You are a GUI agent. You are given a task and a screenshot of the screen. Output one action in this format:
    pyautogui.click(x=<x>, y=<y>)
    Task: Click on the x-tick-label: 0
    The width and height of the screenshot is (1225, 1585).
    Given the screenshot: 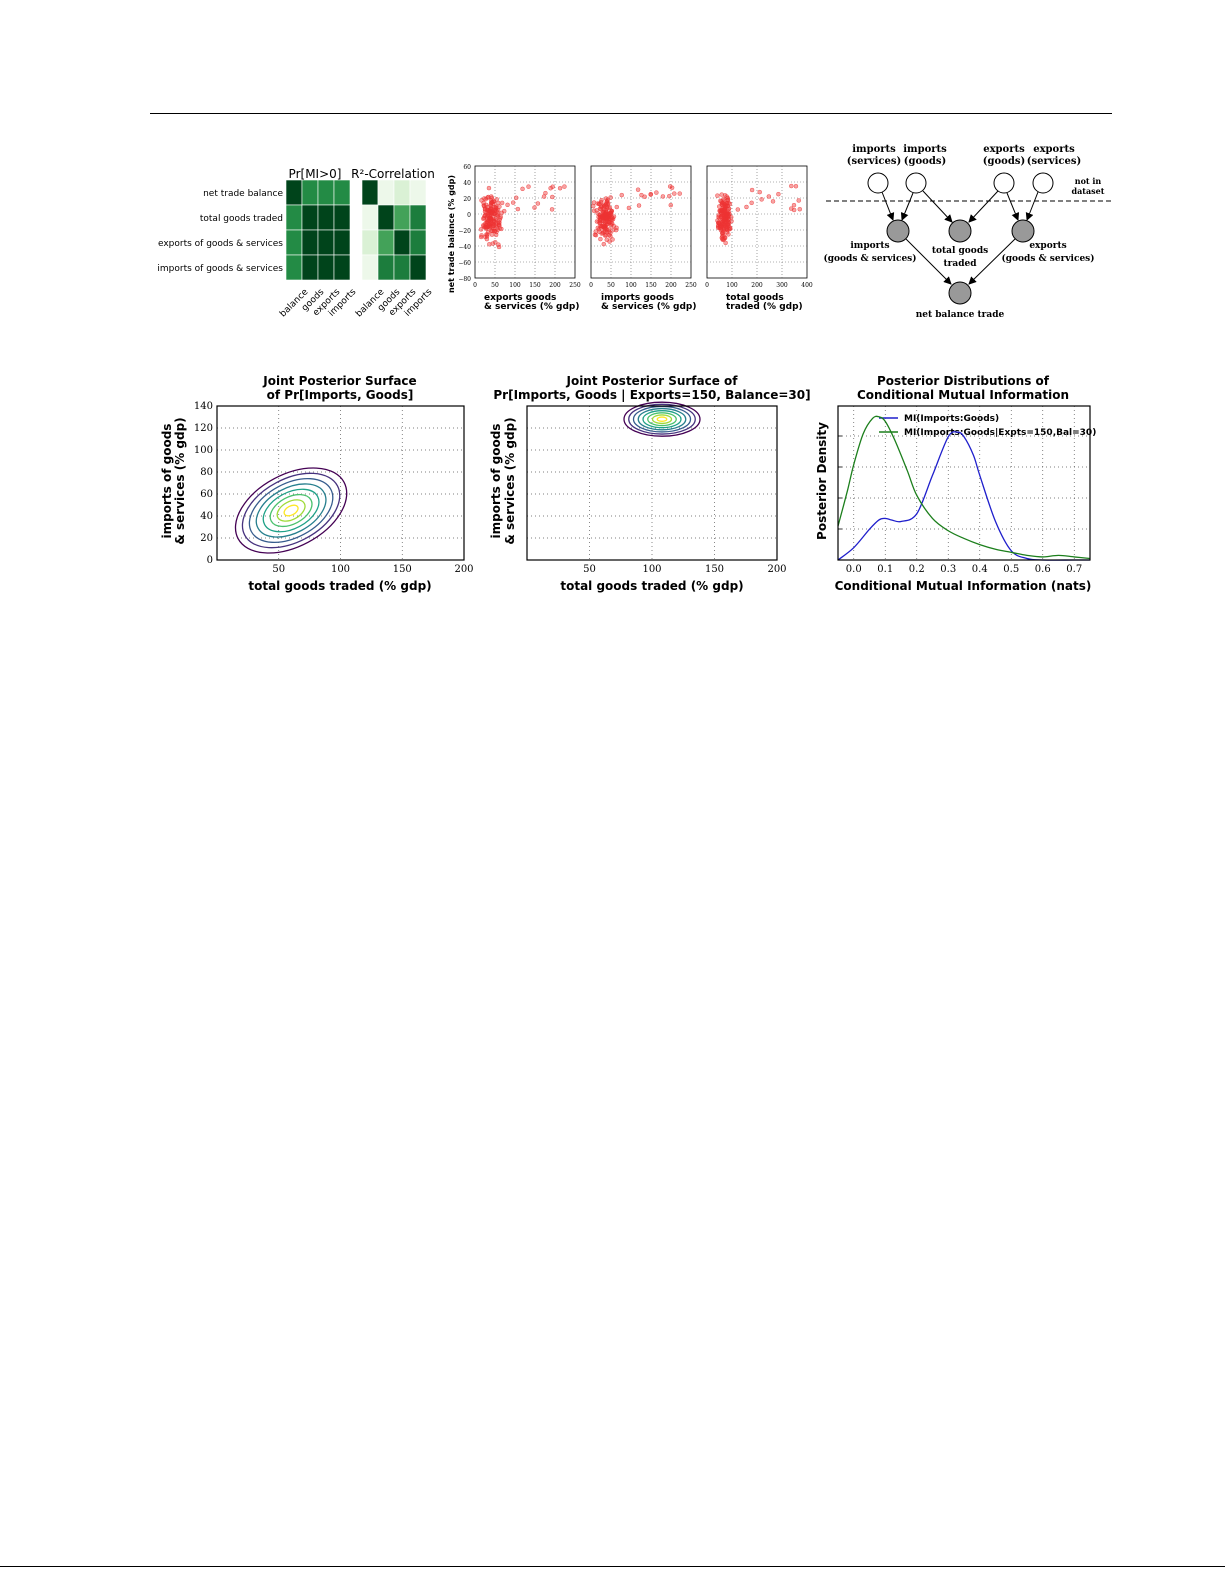 What is the action you would take?
    pyautogui.click(x=591, y=285)
    